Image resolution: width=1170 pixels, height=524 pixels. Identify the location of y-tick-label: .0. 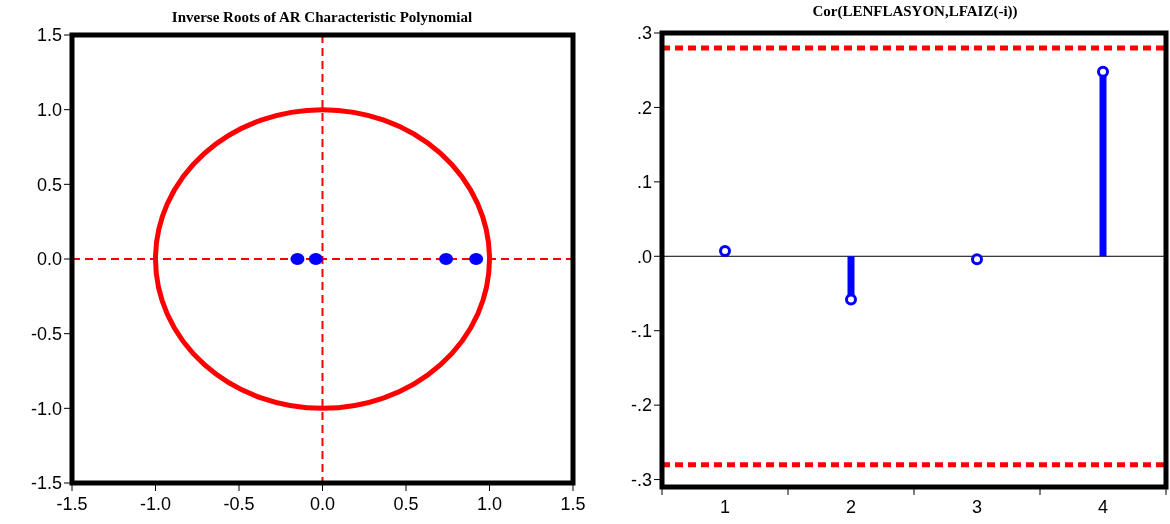
(644, 256).